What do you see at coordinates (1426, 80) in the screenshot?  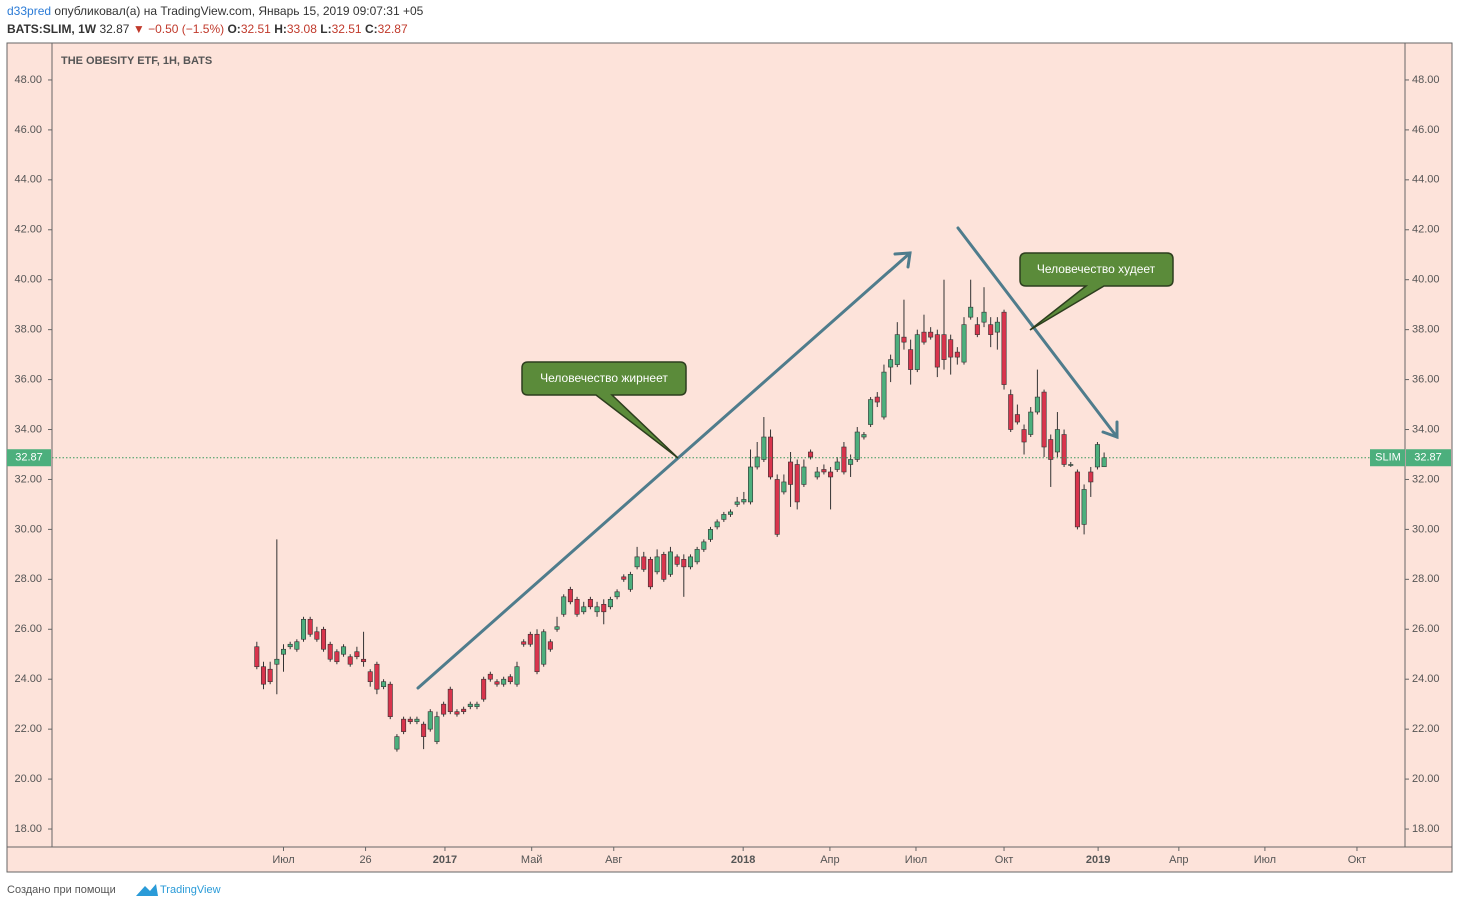 I see `y2-tick-label: 48.00` at bounding box center [1426, 80].